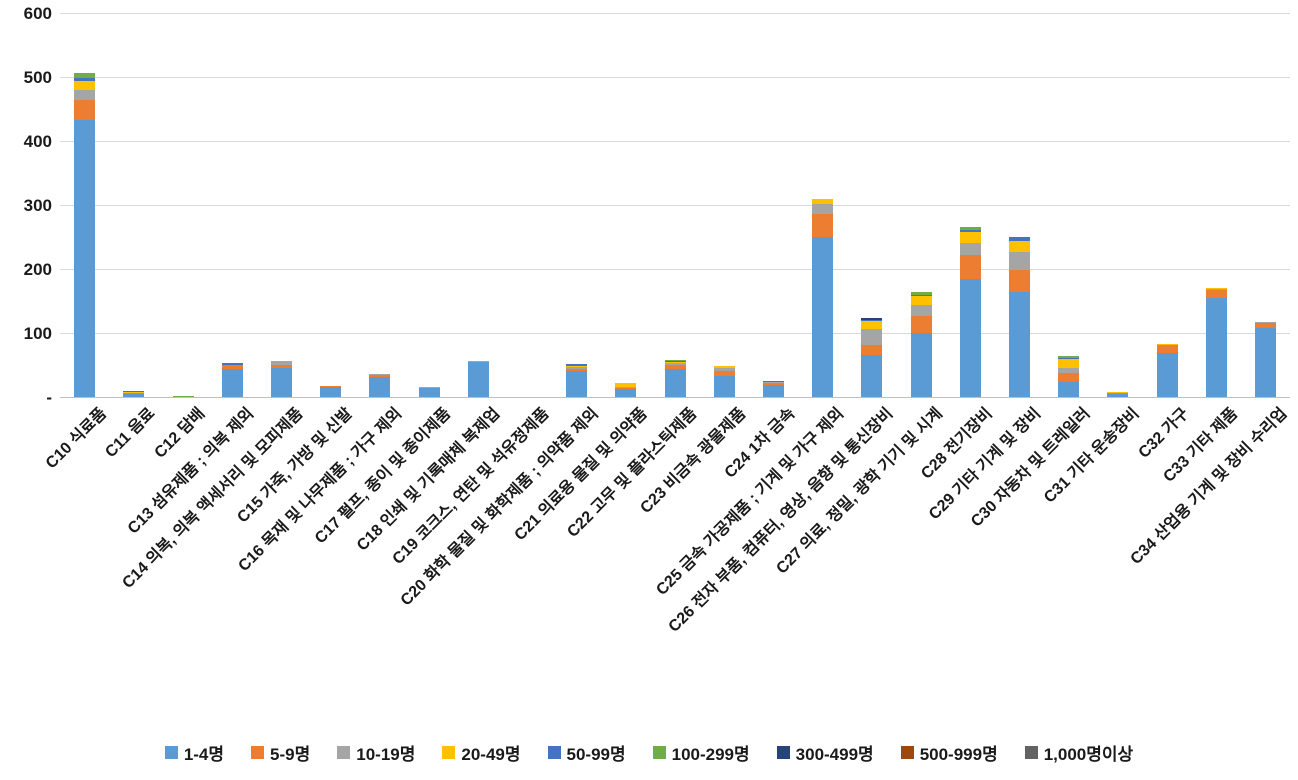  I want to click on y-axis-tick-label: -, so click(49, 397).